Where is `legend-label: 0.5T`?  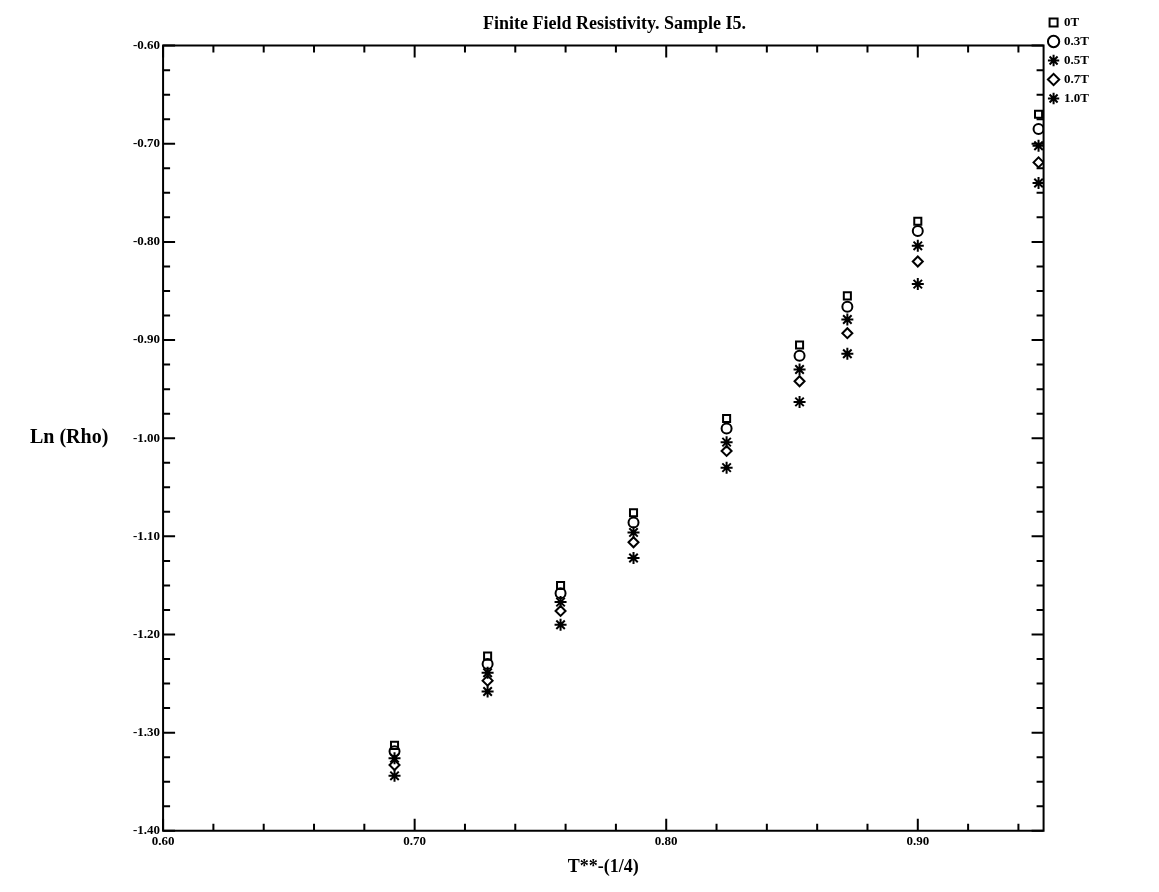 legend-label: 0.5T is located at coordinates (1077, 59).